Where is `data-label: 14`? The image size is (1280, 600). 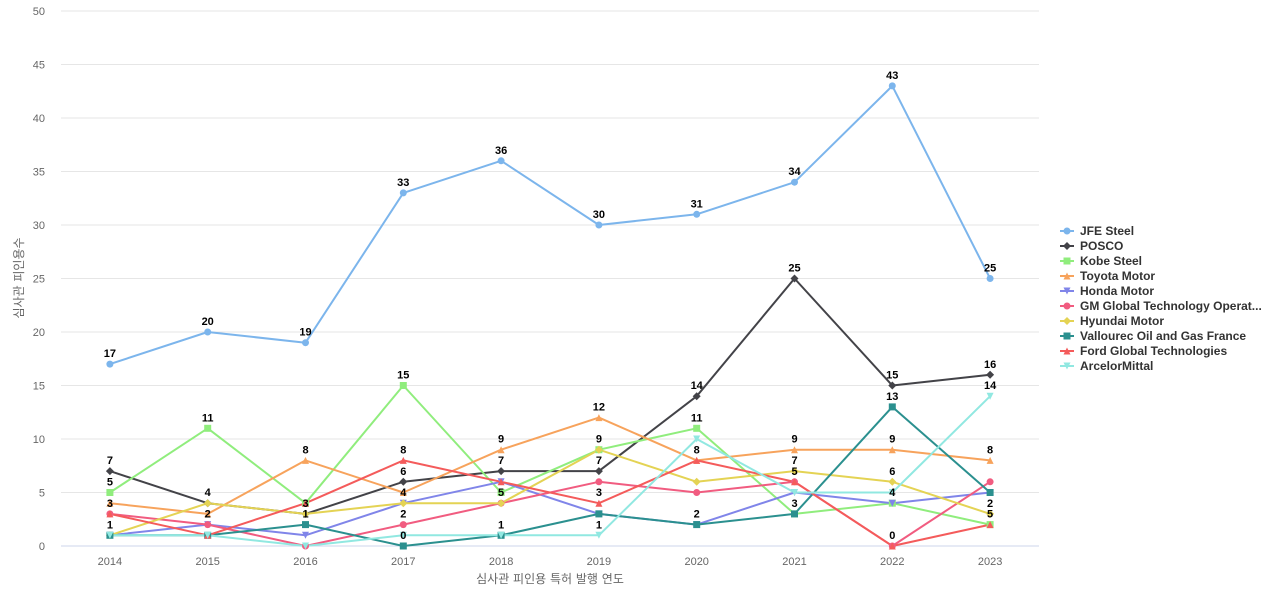
data-label: 14 is located at coordinates (990, 386).